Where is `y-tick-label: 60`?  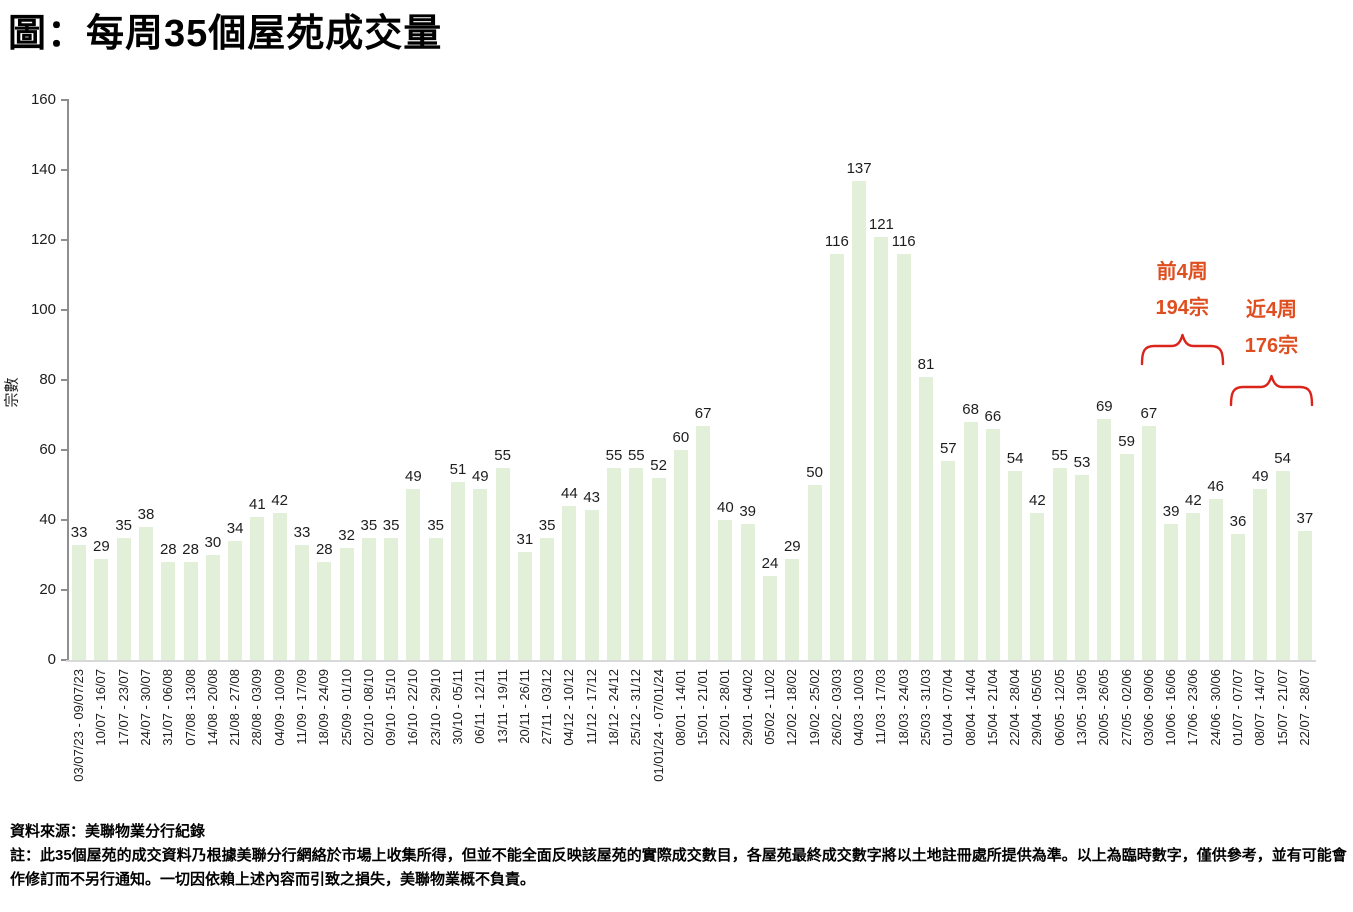
y-tick-label: 60 is located at coordinates (47, 449).